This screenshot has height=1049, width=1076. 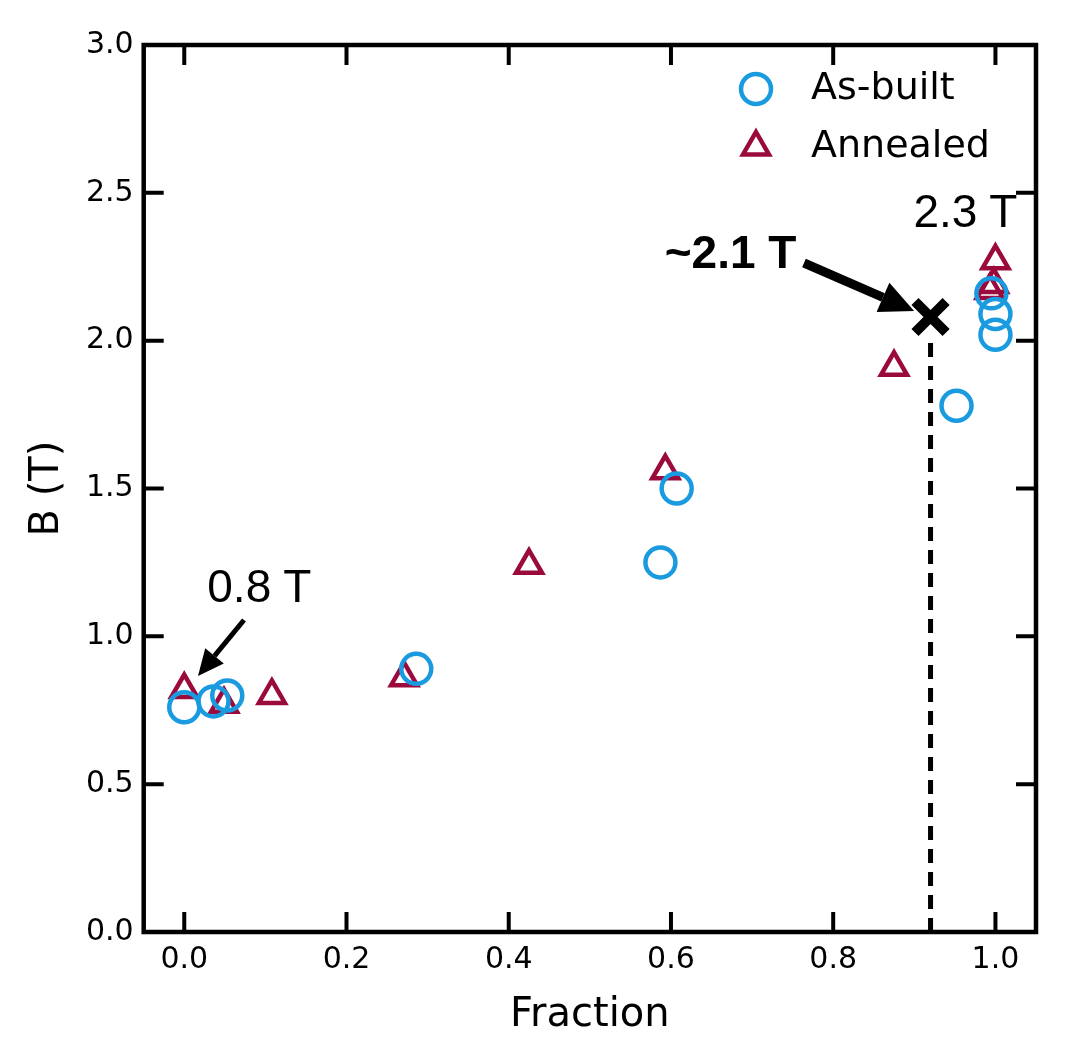 What do you see at coordinates (671, 957) in the screenshot?
I see `x-tick-label: 0.6` at bounding box center [671, 957].